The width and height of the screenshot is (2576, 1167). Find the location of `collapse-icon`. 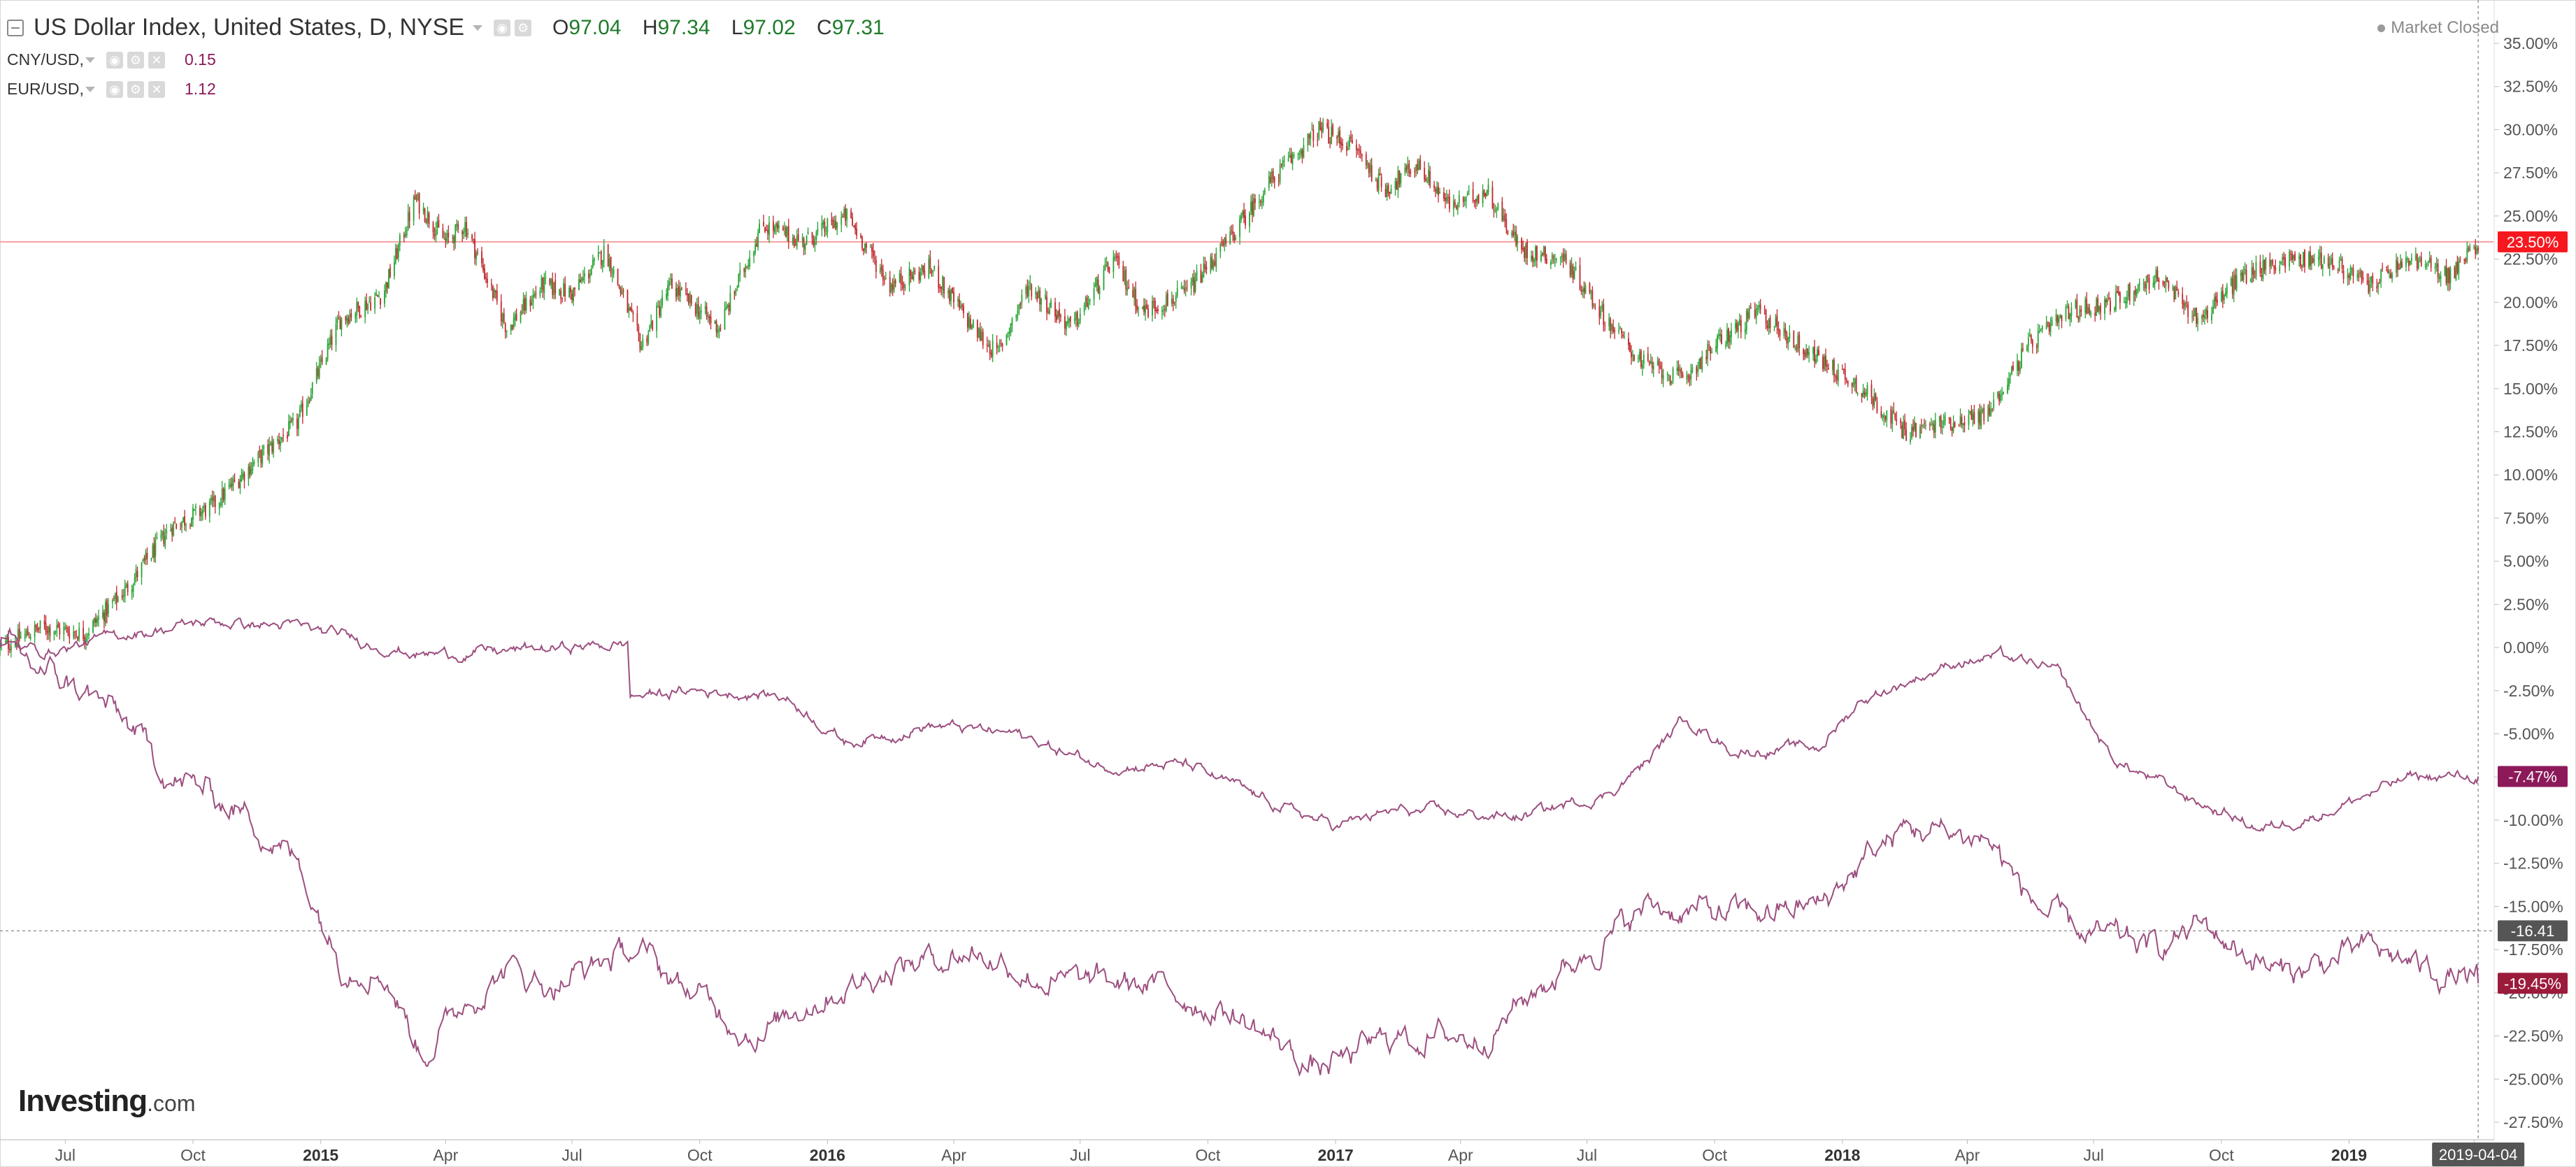

collapse-icon is located at coordinates (15, 27).